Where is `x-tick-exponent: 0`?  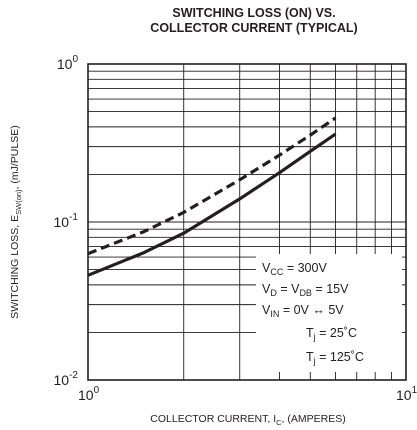 x-tick-exponent: 0 is located at coordinates (97, 390).